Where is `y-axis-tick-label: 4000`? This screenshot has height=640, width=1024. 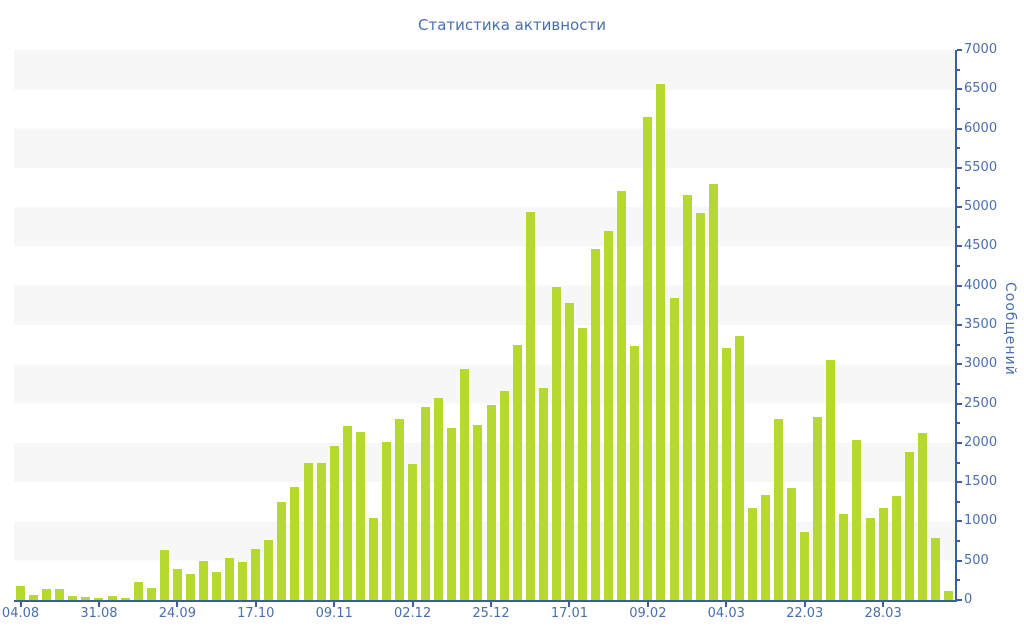
y-axis-tick-label: 4000 is located at coordinates (981, 285).